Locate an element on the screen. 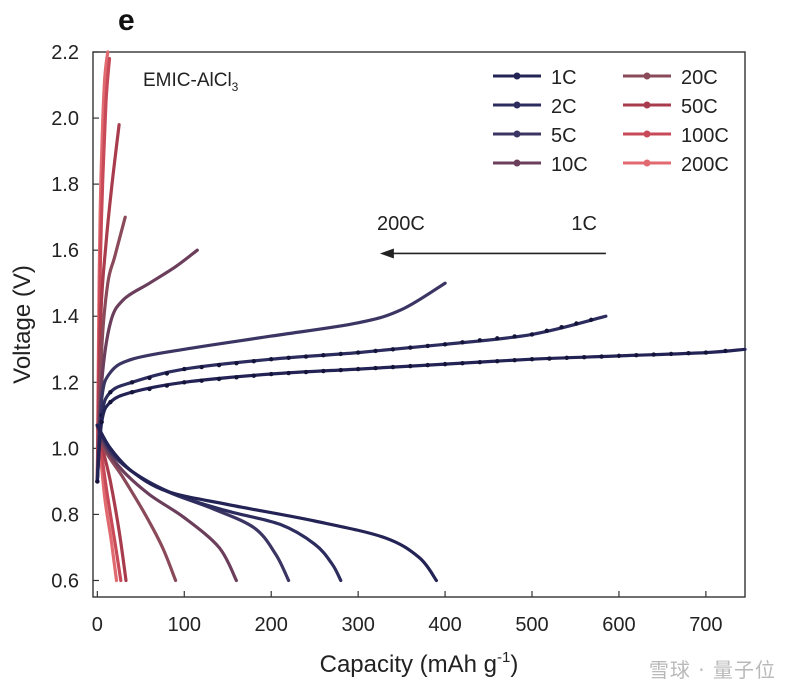  y-tick-label: 1.0 is located at coordinates (65, 449).